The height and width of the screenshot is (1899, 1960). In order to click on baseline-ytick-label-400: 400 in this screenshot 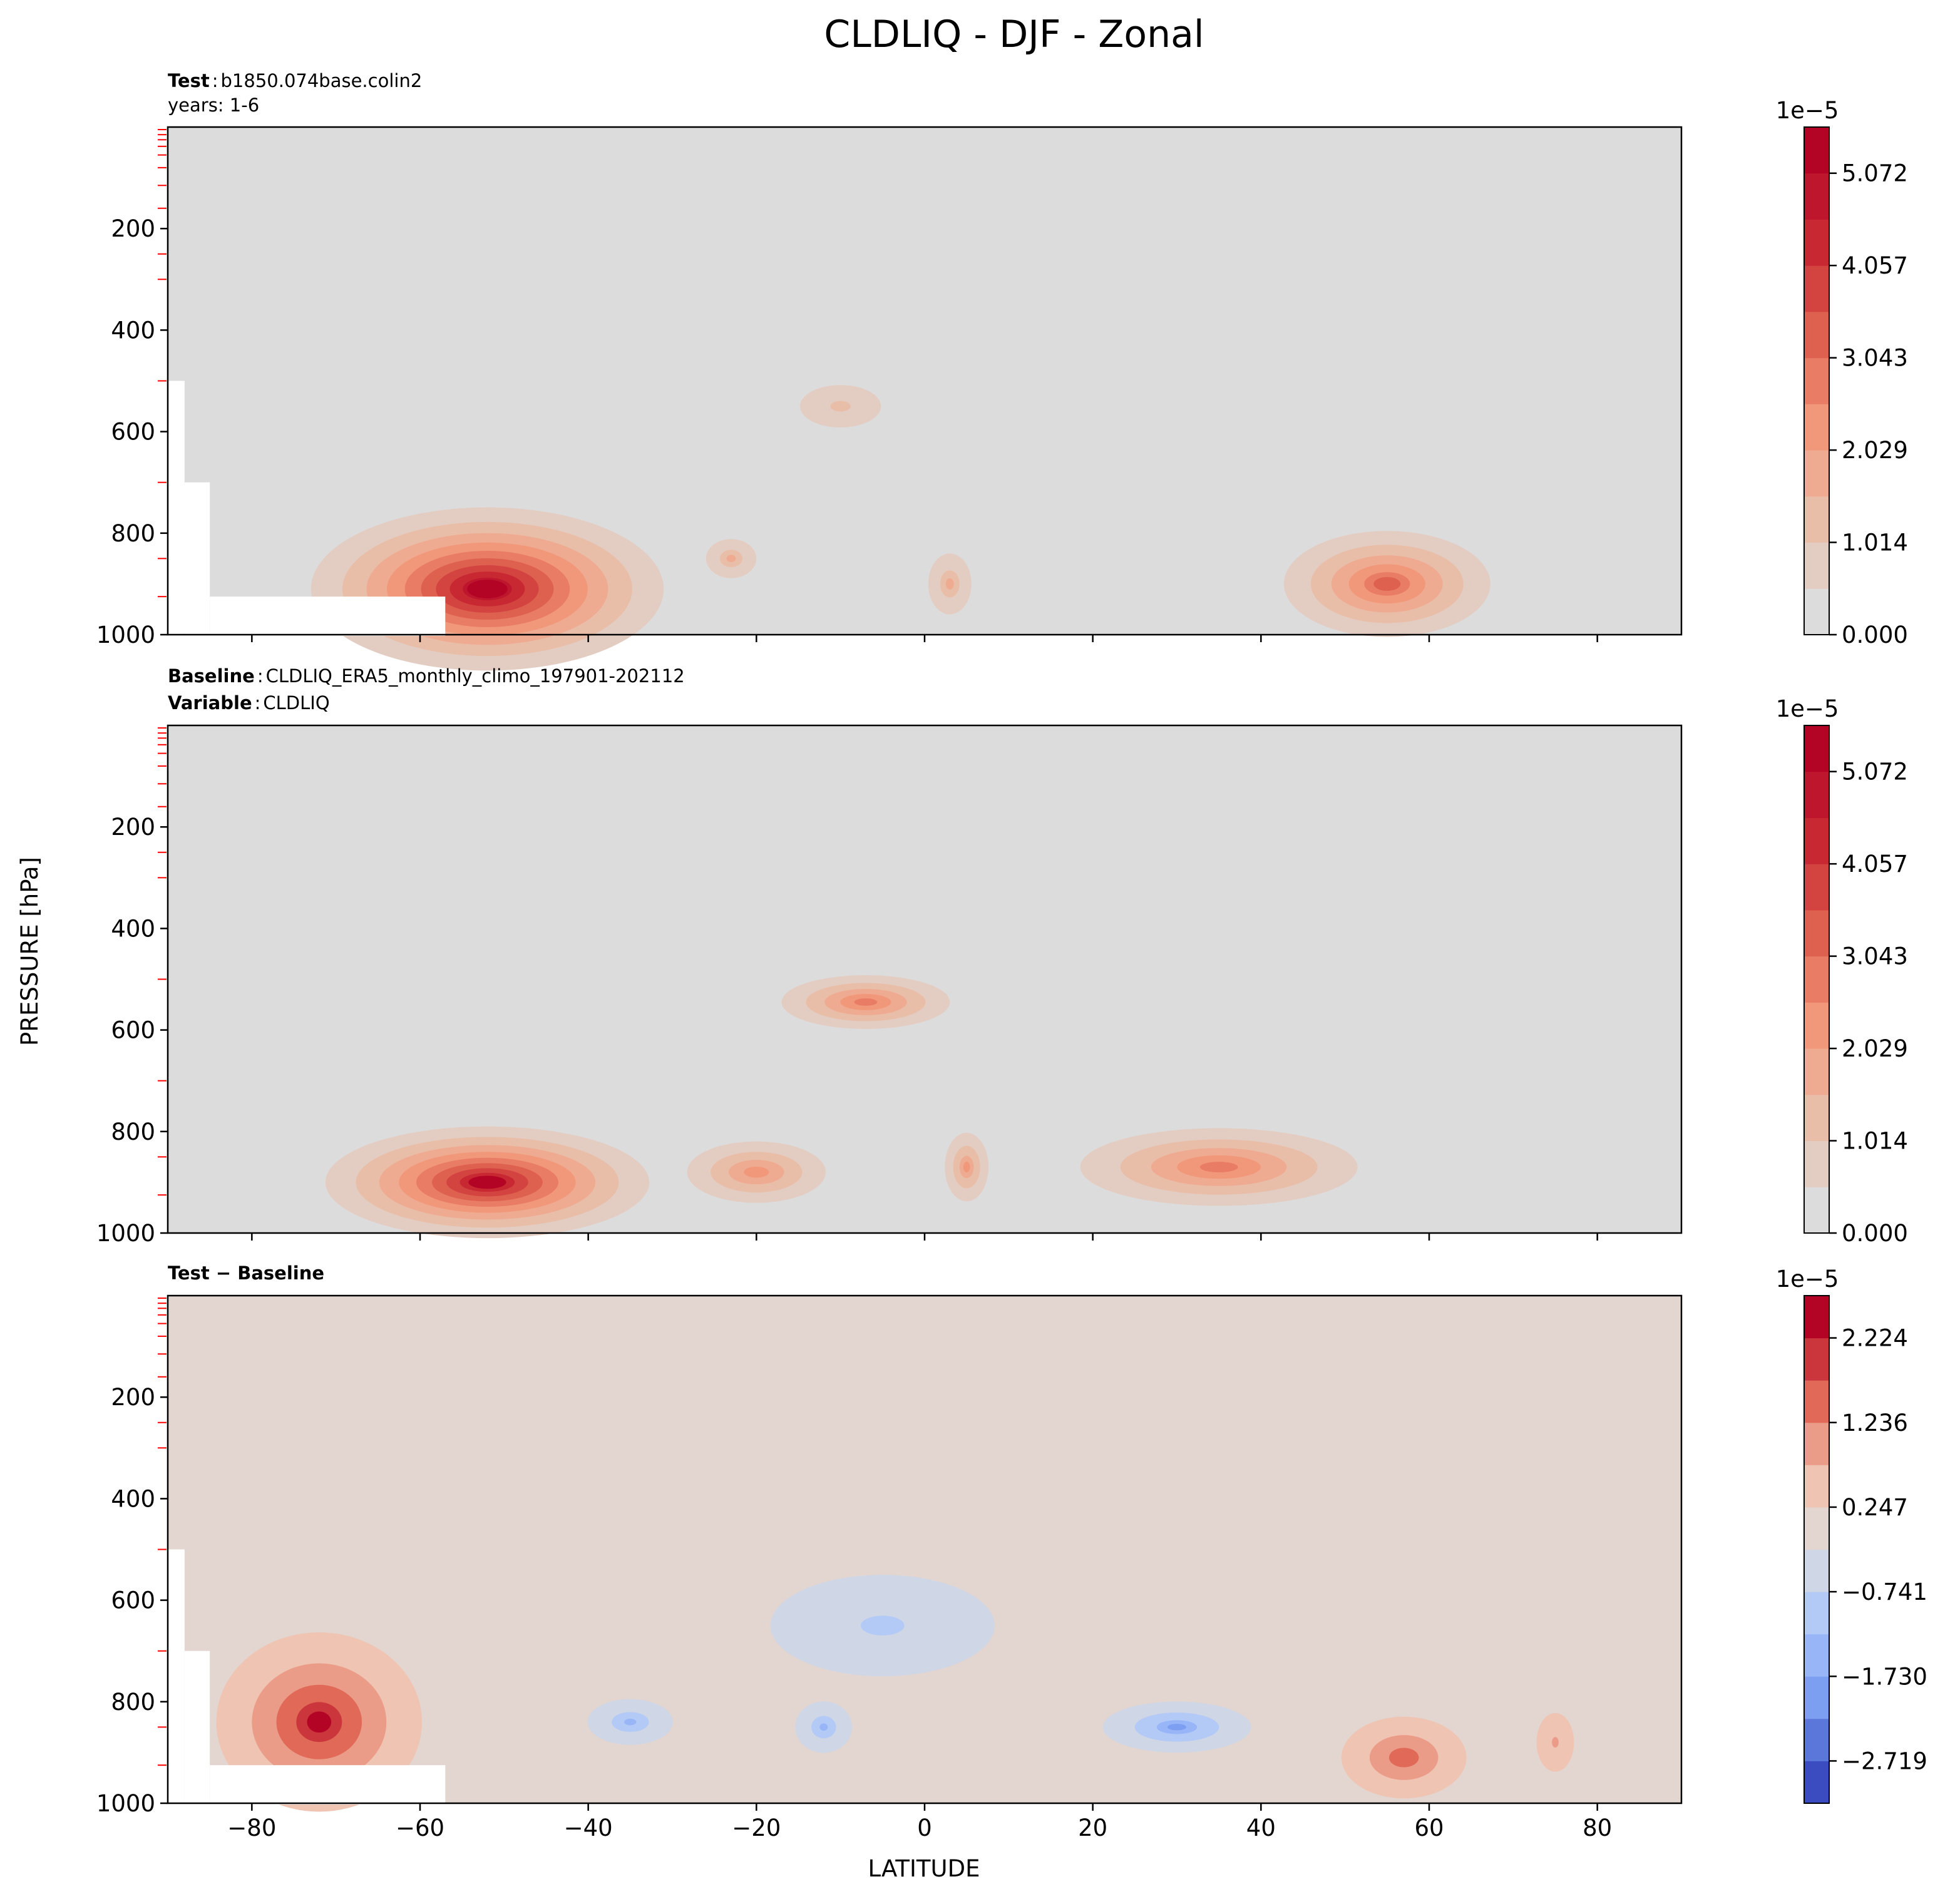, I will do `click(133, 929)`.